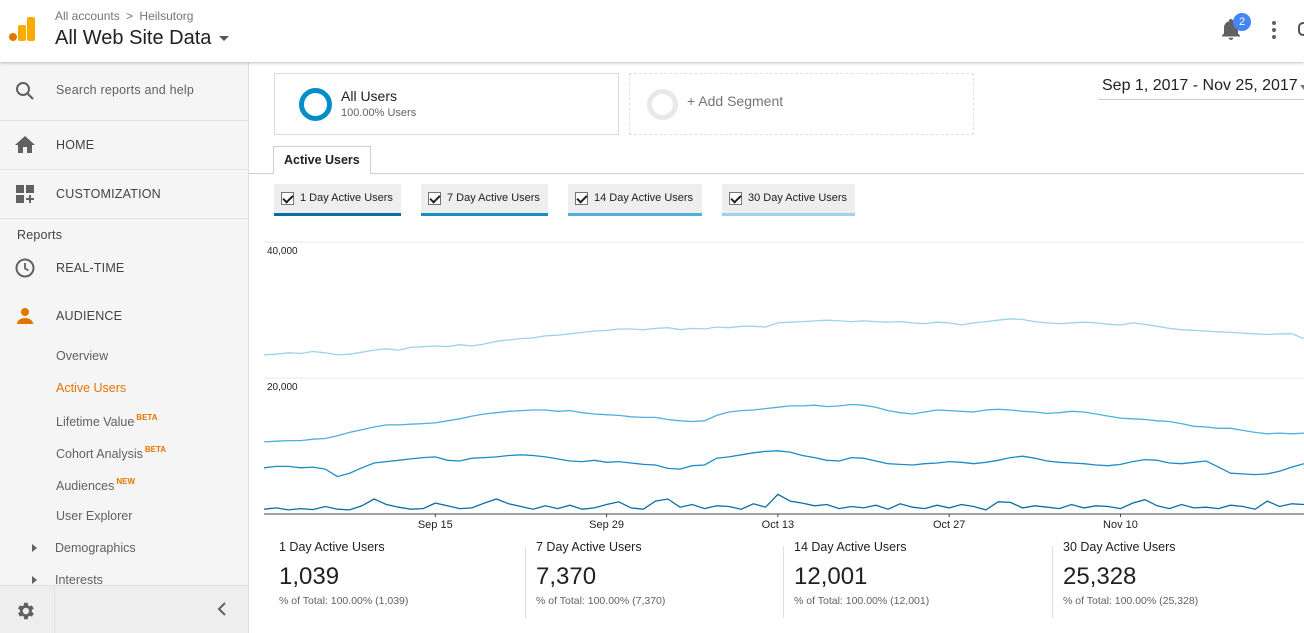  I want to click on metric-chip-14-day: 14 Day Active Users, so click(635, 200).